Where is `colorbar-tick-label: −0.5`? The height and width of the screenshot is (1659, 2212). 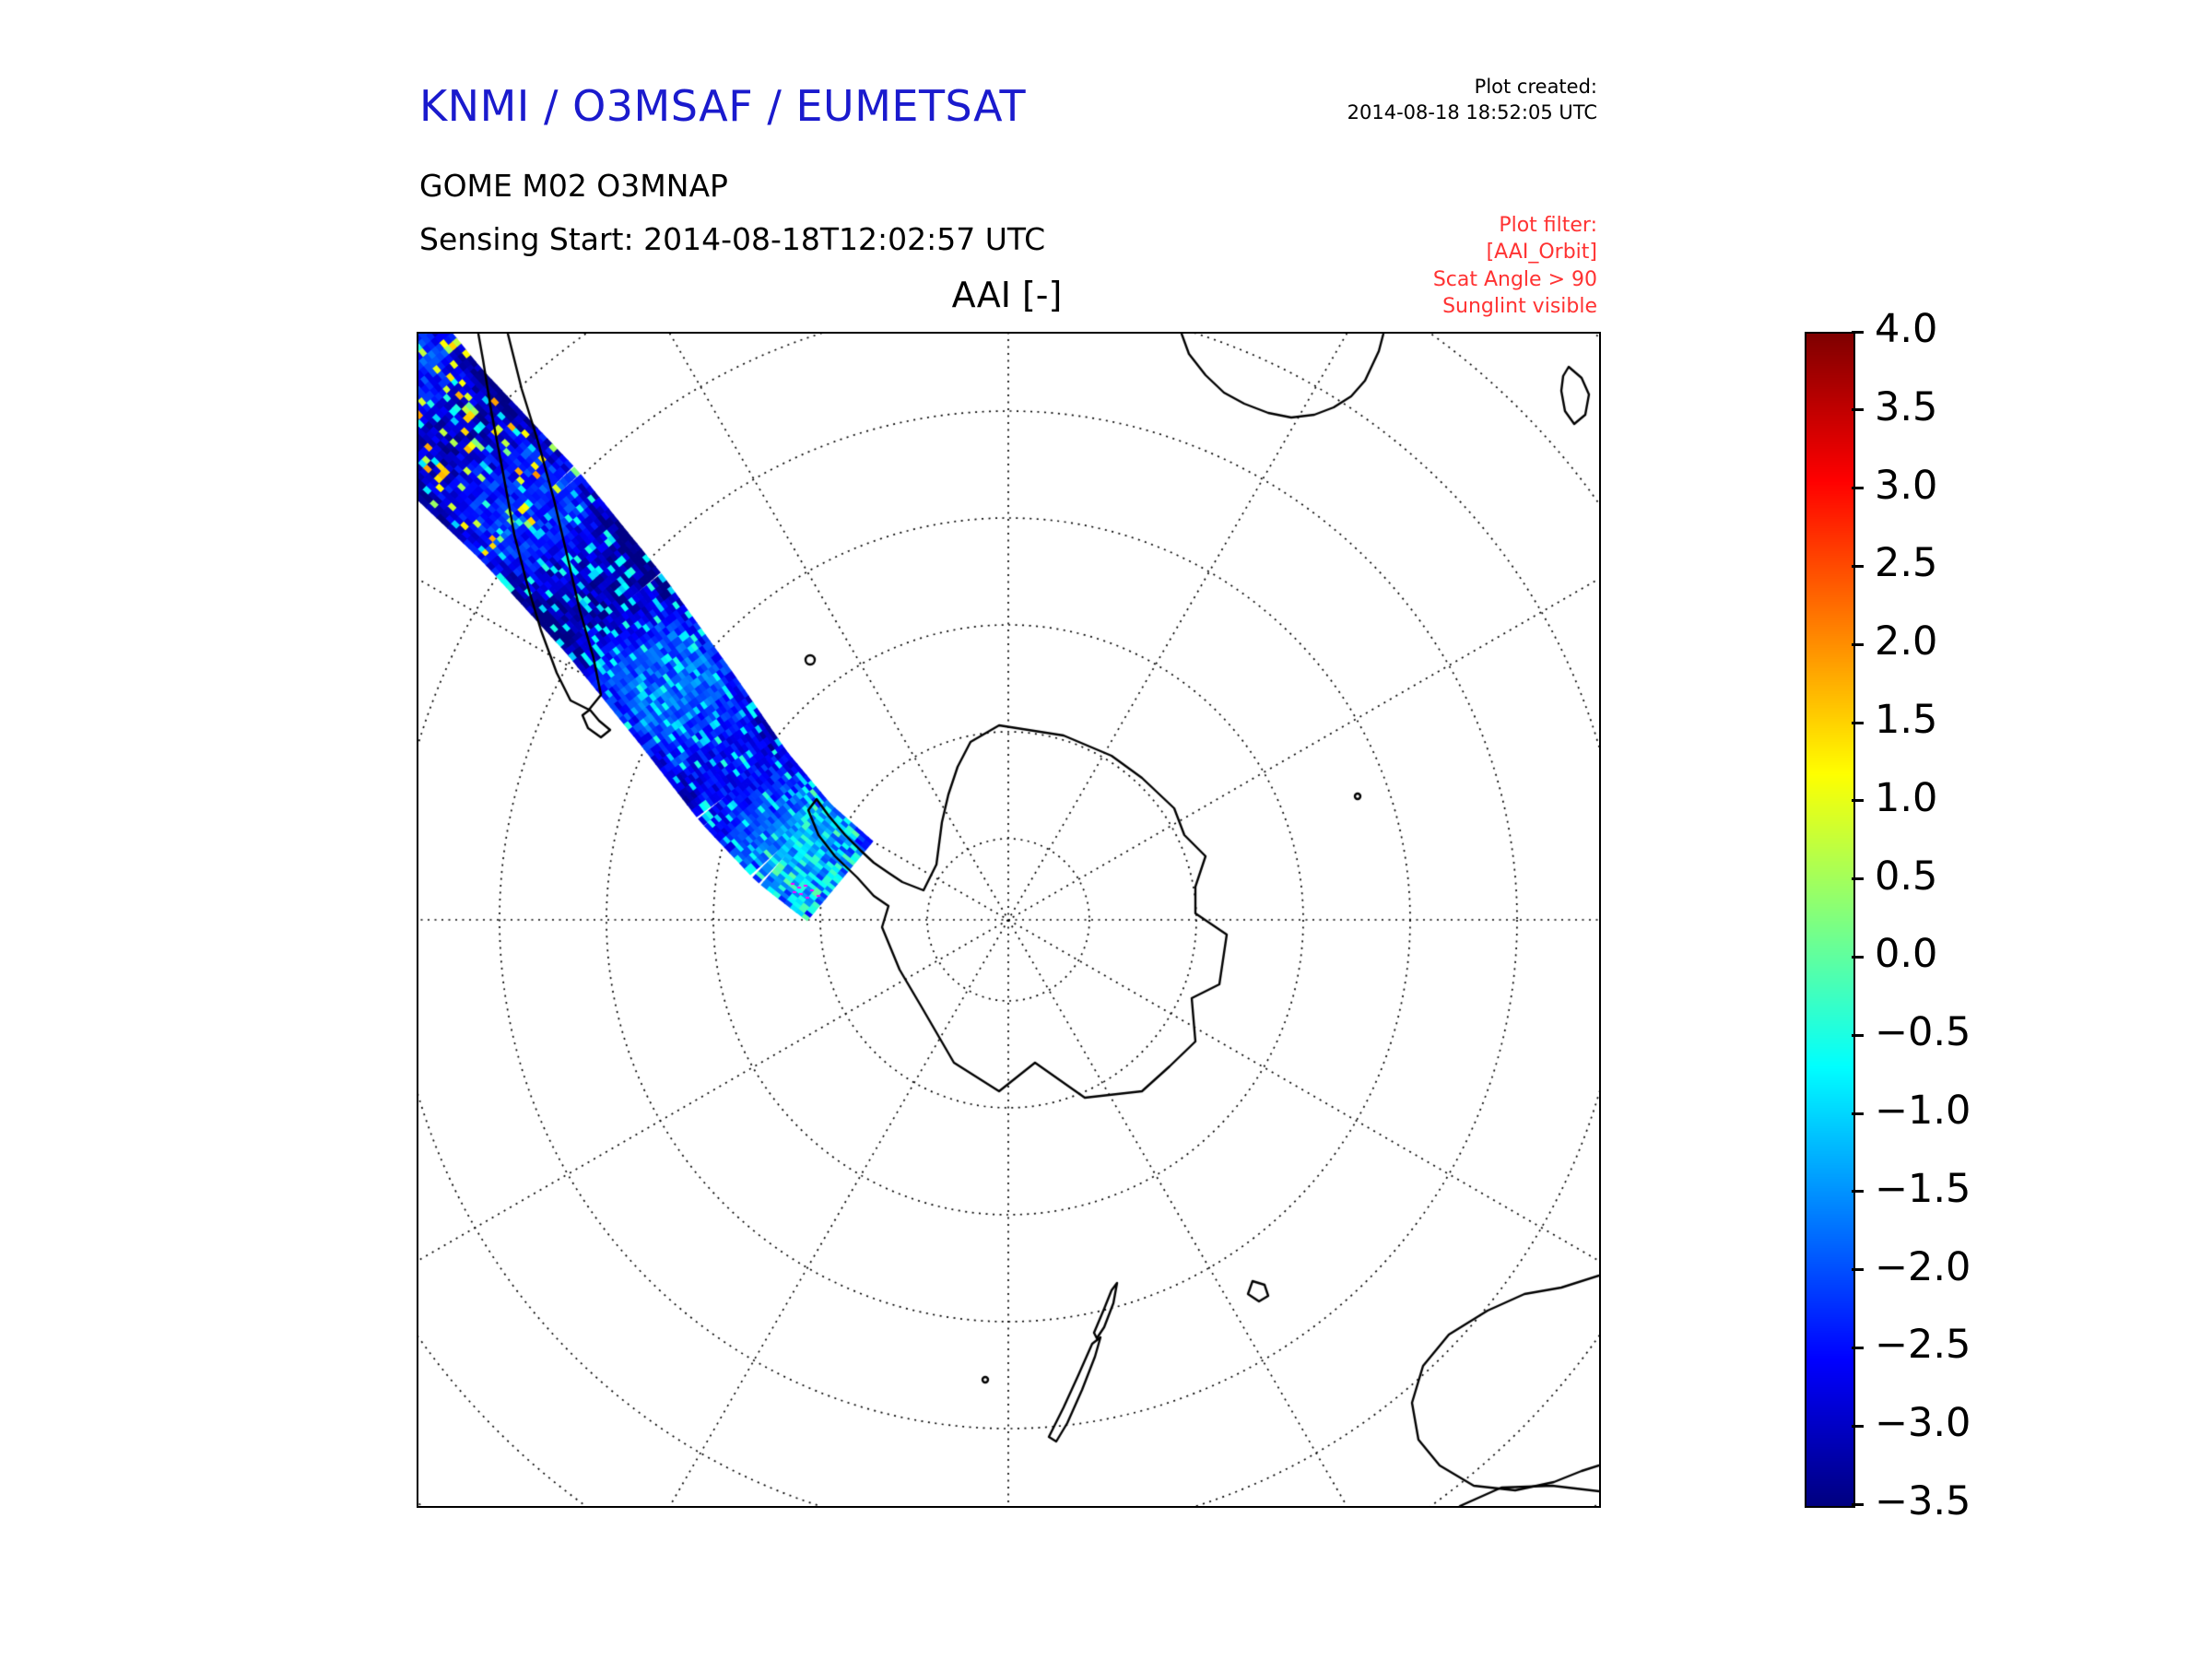 colorbar-tick-label: −0.5 is located at coordinates (1923, 1032).